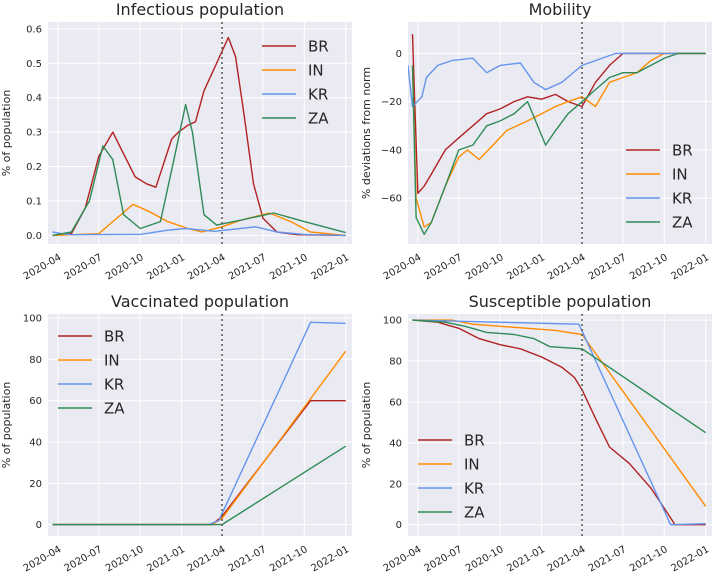  Describe the element at coordinates (199, 220) in the screenshot. I see `series-line-in` at that location.